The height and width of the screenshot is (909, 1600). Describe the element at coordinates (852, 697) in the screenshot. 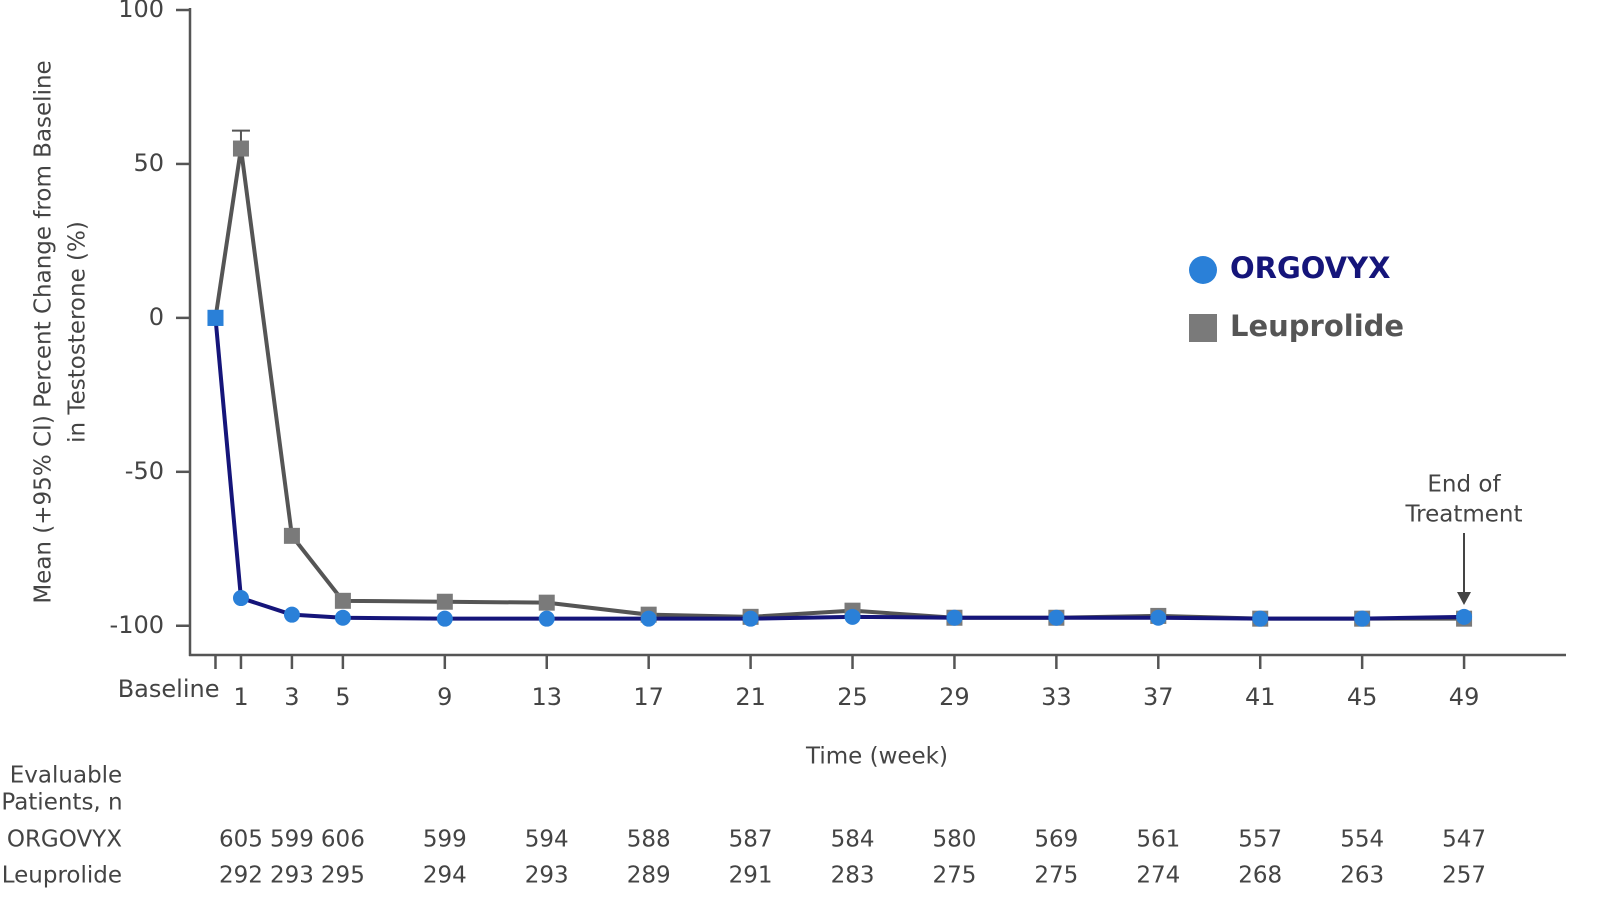

I see `x-tick-label: 25` at that location.